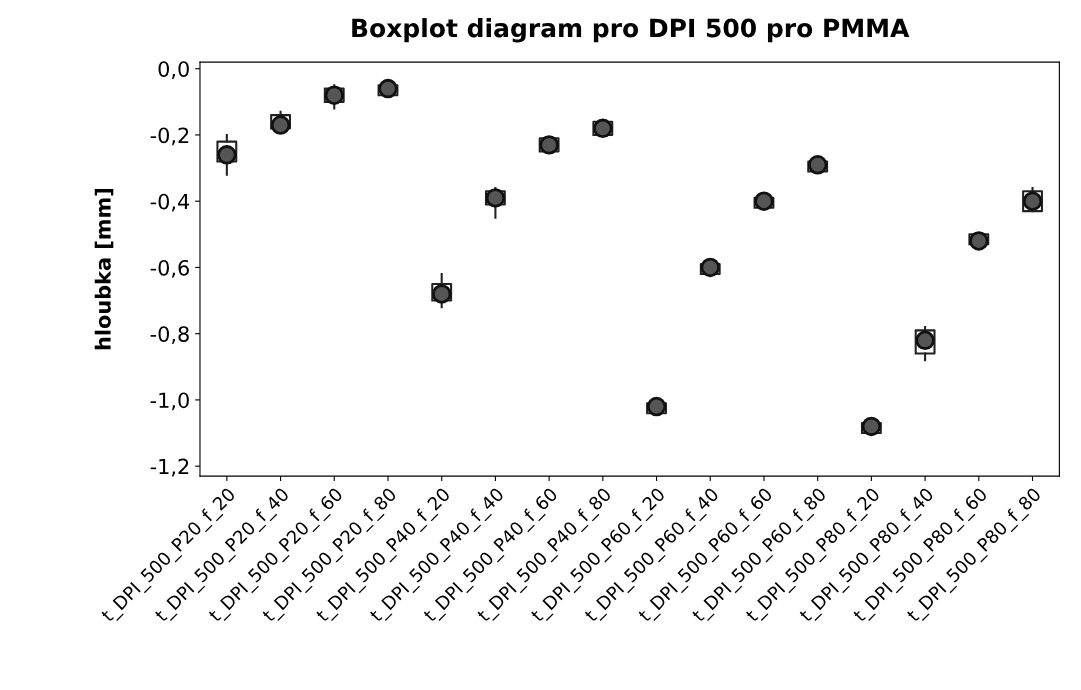 The image size is (1081, 690). What do you see at coordinates (104, 269) in the screenshot?
I see `y-axis-title: hloubka [mm]` at bounding box center [104, 269].